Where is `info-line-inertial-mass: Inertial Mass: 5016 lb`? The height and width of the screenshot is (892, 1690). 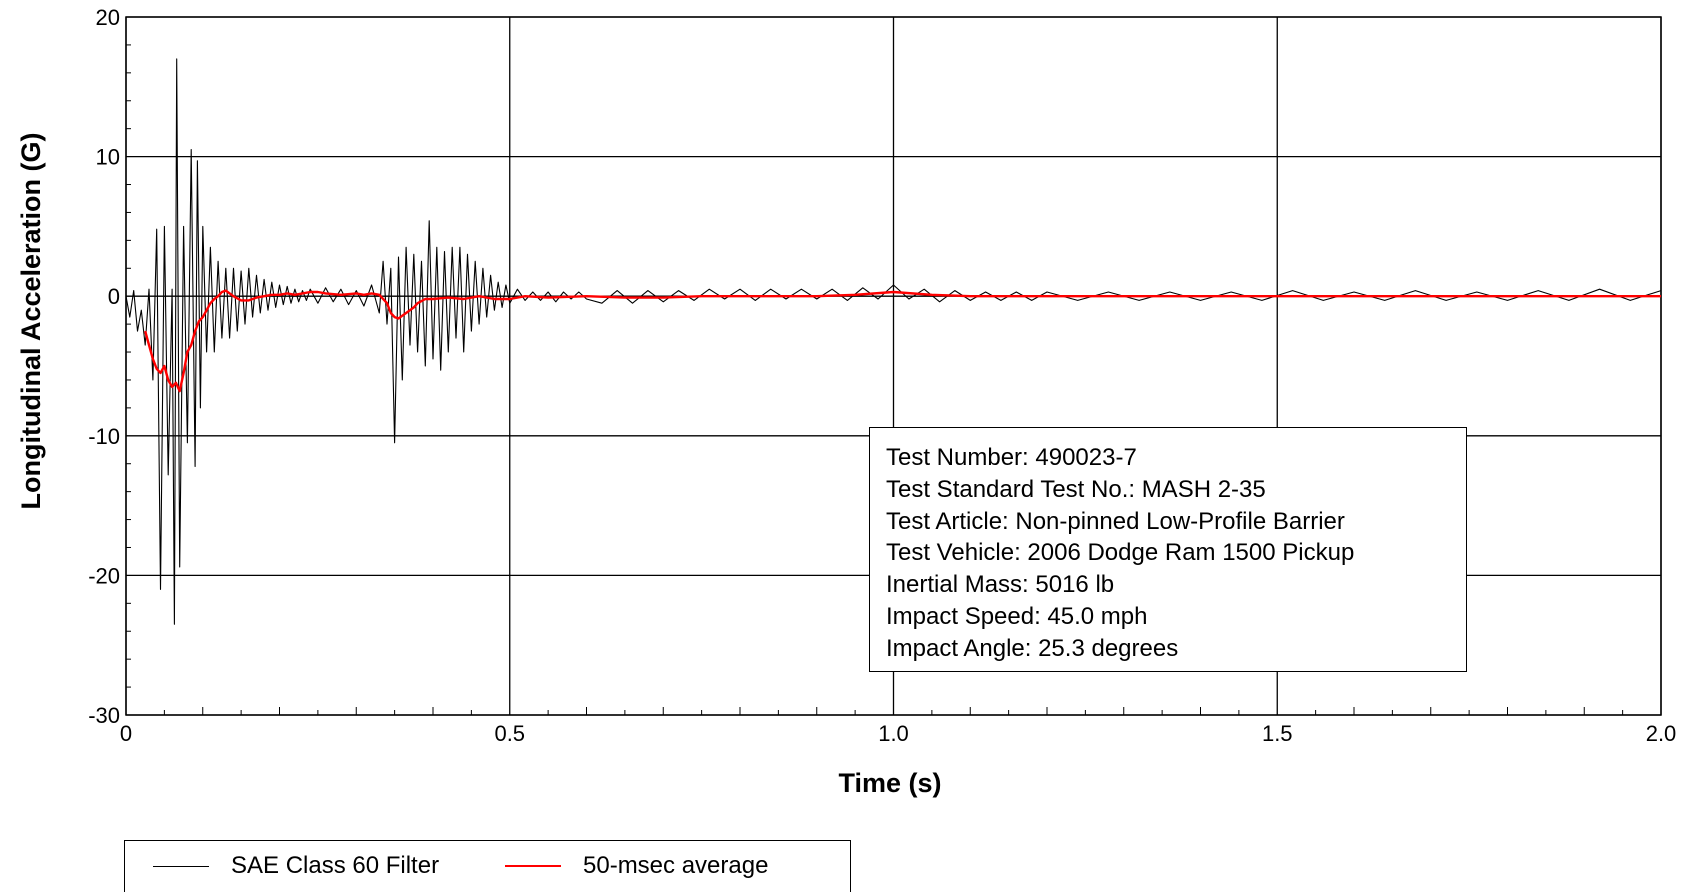
info-line-inertial-mass: Inertial Mass: 5016 lb is located at coordinates (1000, 585).